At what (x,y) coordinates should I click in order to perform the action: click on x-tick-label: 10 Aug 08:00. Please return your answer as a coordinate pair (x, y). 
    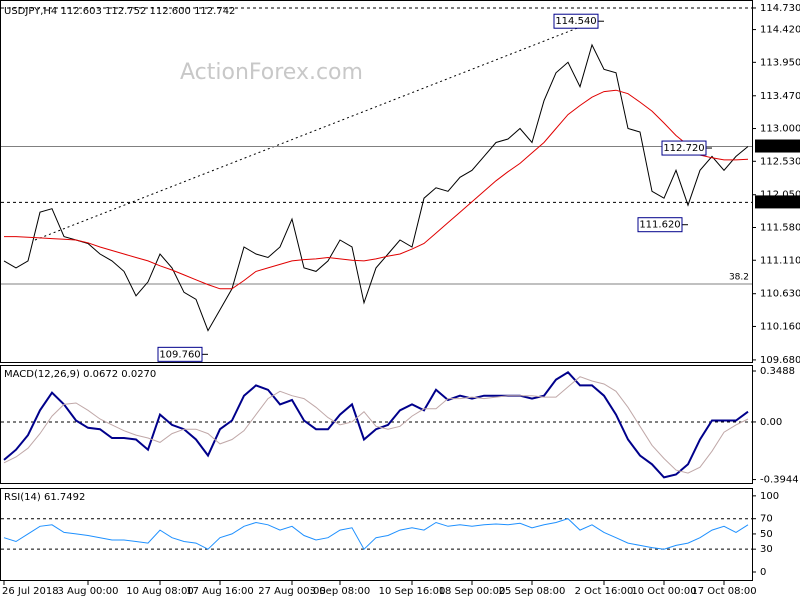
    Looking at the image, I should click on (159, 591).